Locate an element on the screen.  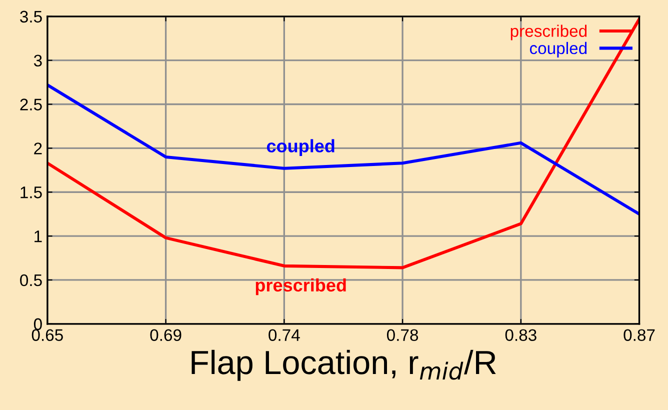
y-tick-label: 1 is located at coordinates (38, 236).